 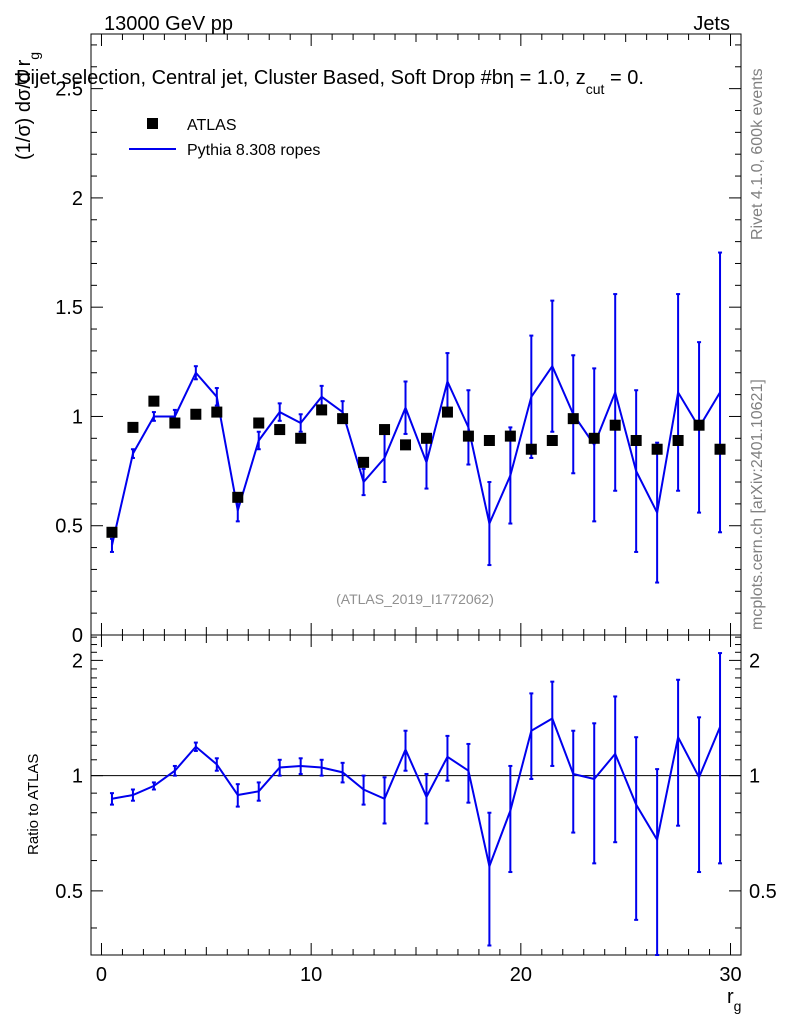 What do you see at coordinates (595, 89) in the screenshot?
I see `selection-cut-subscript: cut` at bounding box center [595, 89].